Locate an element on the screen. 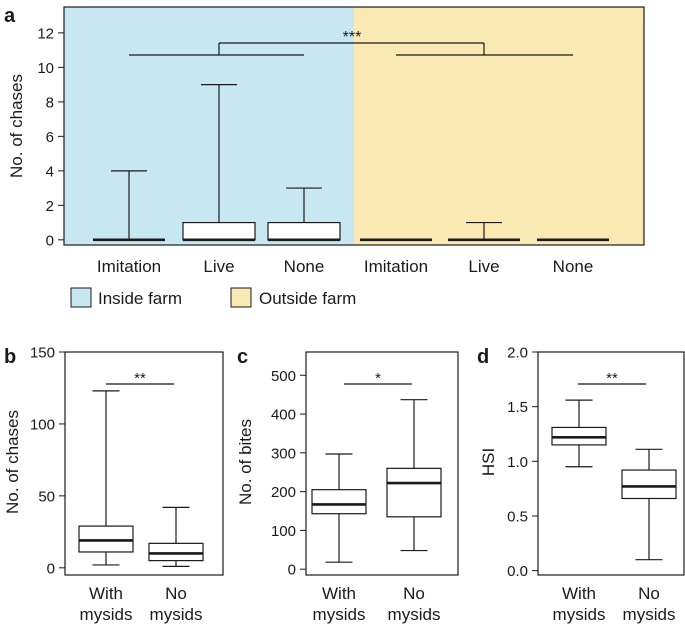 This screenshot has width=685, height=626. panel-a-significance-label: *** is located at coordinates (352, 37).